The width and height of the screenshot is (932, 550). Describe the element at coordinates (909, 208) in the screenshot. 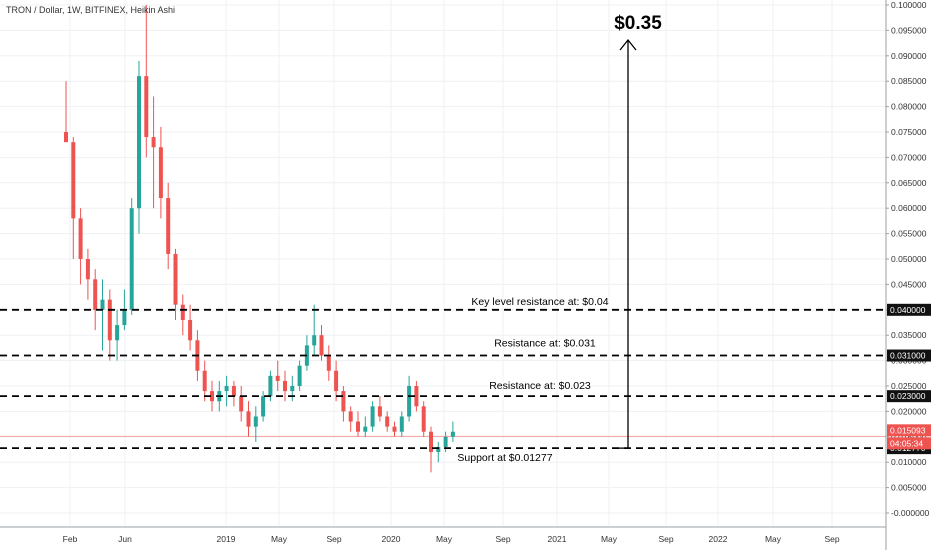

I see `y-tick-label: 0.060000` at that location.